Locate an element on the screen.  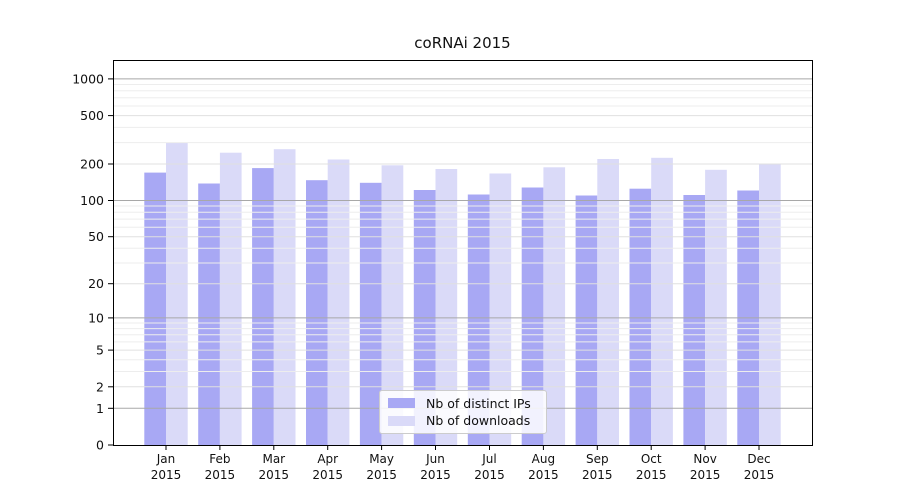
y-tick-label: 0 is located at coordinates (100, 445).